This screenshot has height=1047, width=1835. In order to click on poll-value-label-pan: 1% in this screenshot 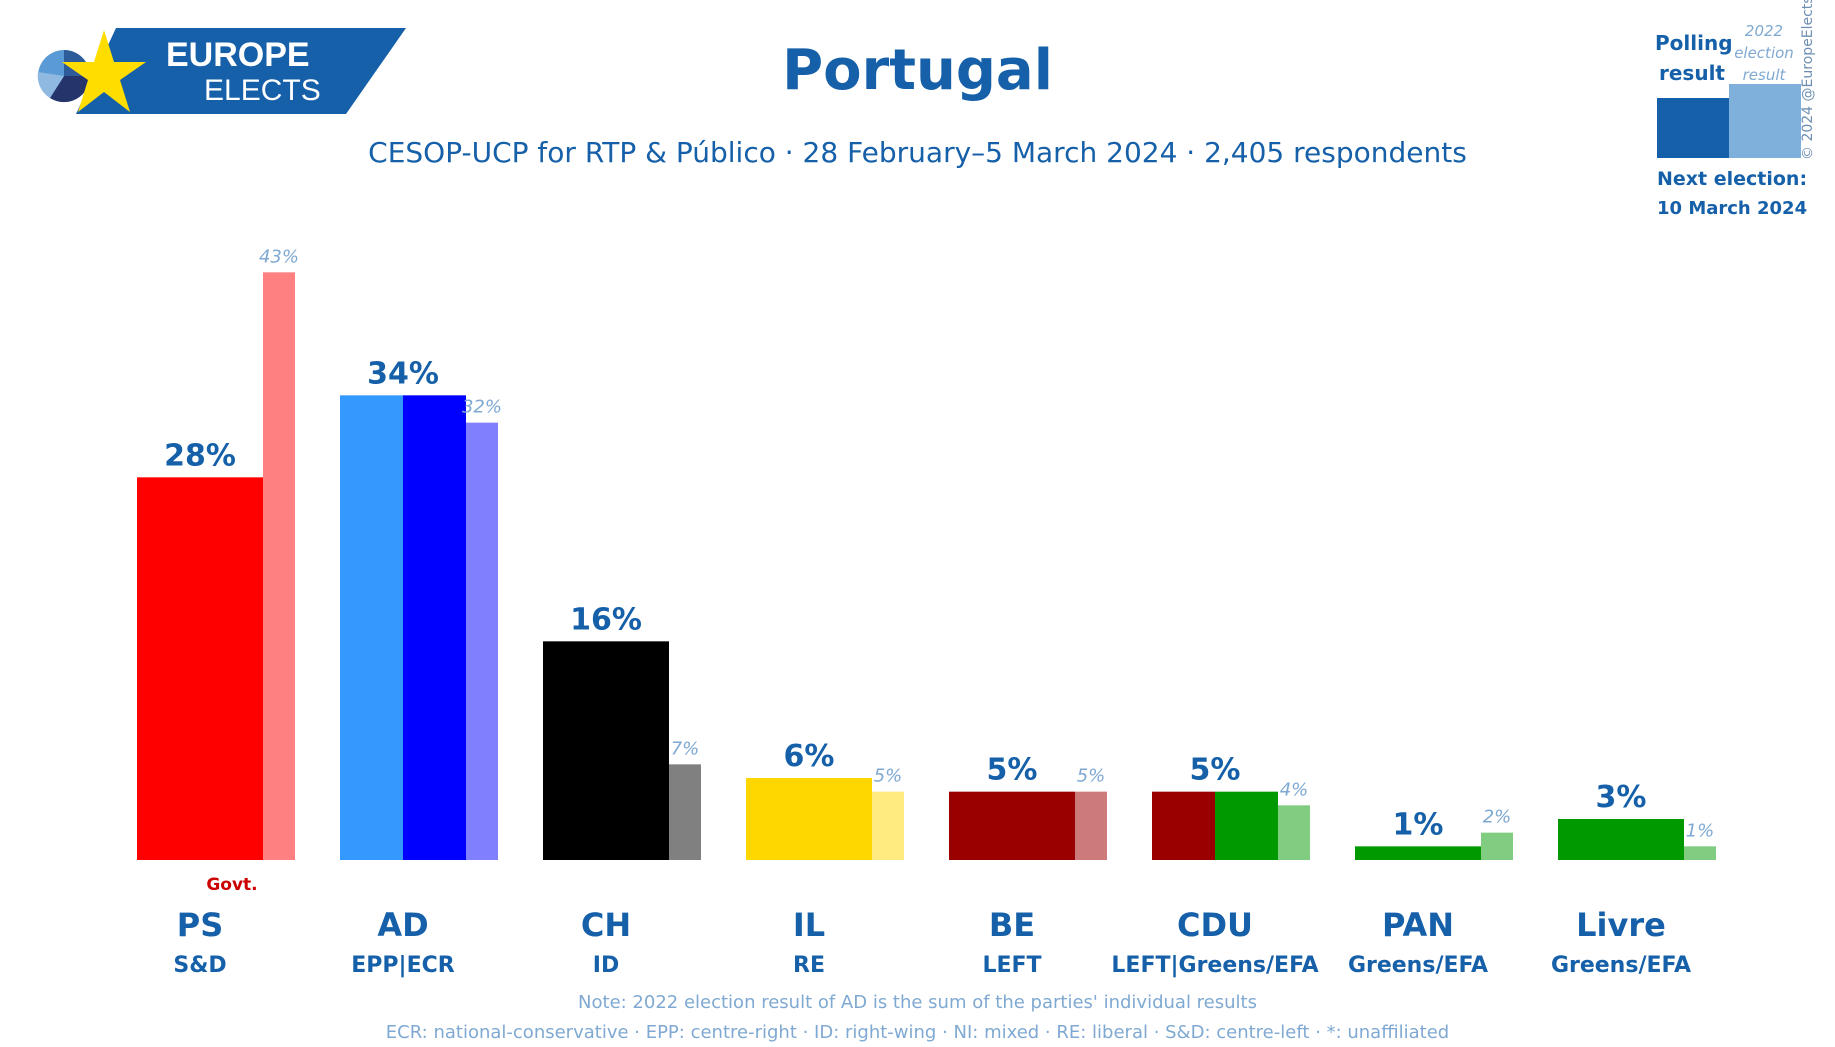, I will do `click(1418, 824)`.